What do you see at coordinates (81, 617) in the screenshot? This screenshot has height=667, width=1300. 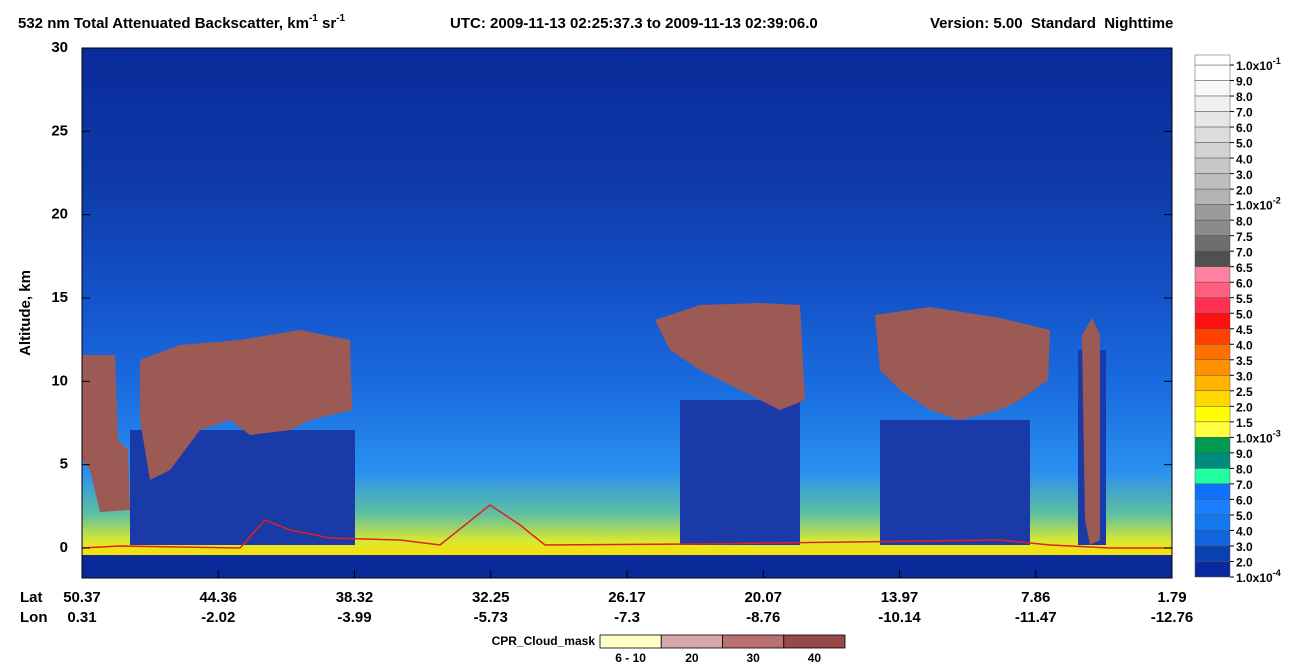 I see `x-tick-label: 0.31` at bounding box center [81, 617].